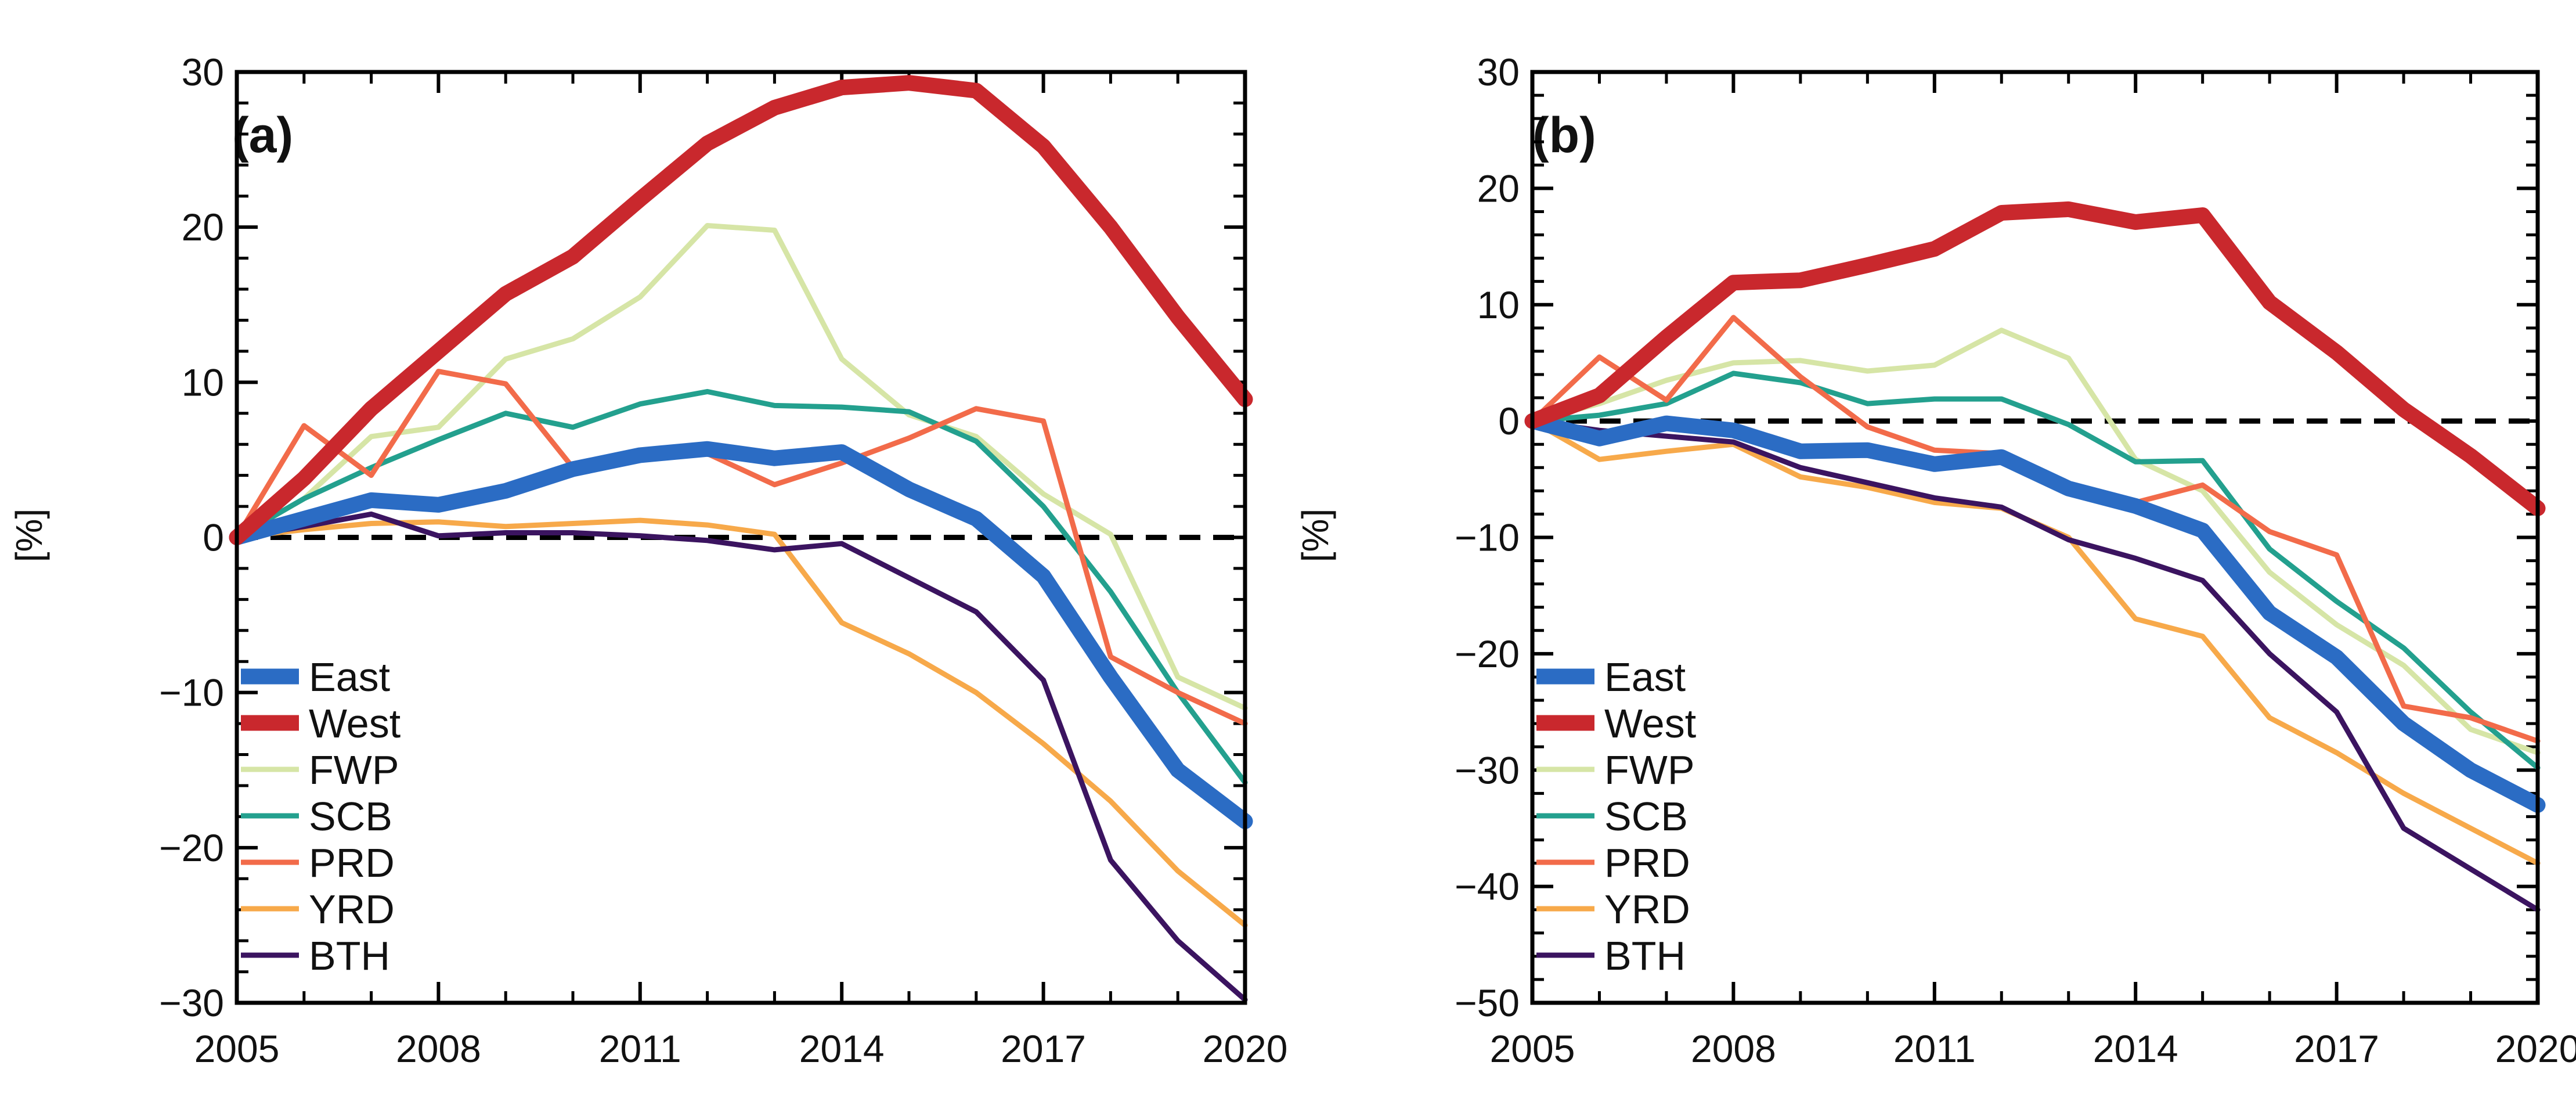  What do you see at coordinates (1487, 887) in the screenshot?
I see `y-tick-label: −40` at bounding box center [1487, 887].